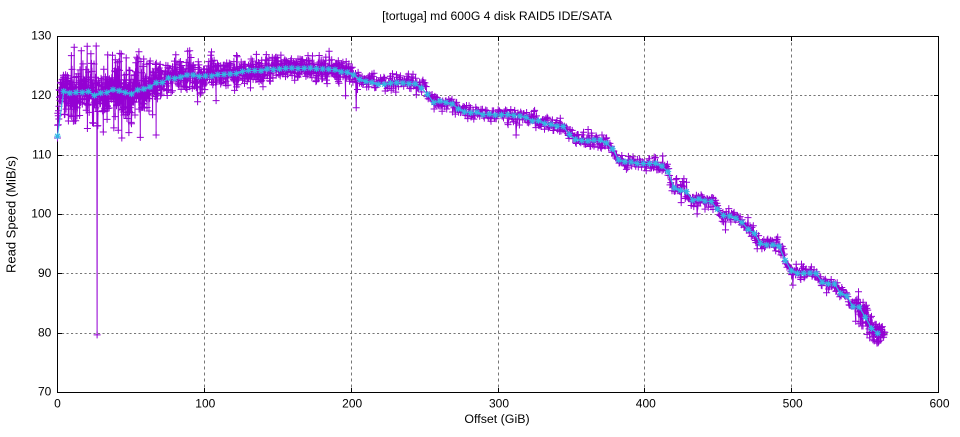 The width and height of the screenshot is (960, 437). What do you see at coordinates (11, 214) in the screenshot?
I see `svg-text: Read Speed (MiB/s)` at bounding box center [11, 214].